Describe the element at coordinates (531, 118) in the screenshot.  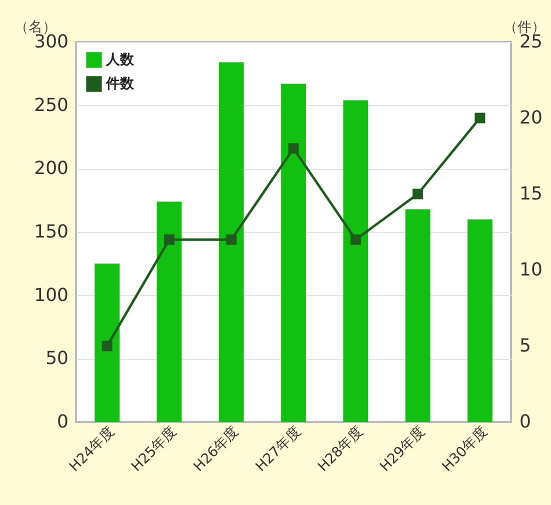
I see `y2-tick-label: 20` at that location.